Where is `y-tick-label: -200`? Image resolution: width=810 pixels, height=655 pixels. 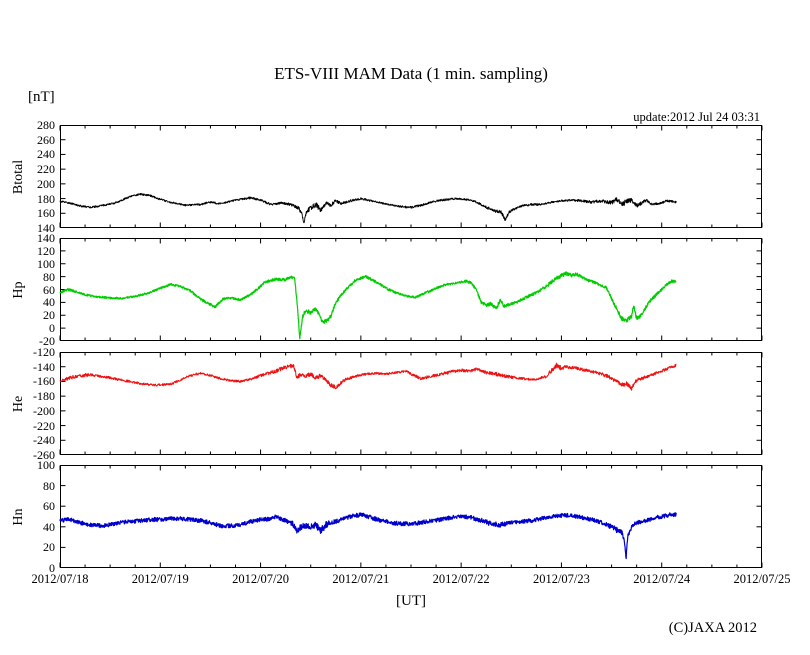
y-tick-label: -200 is located at coordinates (44, 410).